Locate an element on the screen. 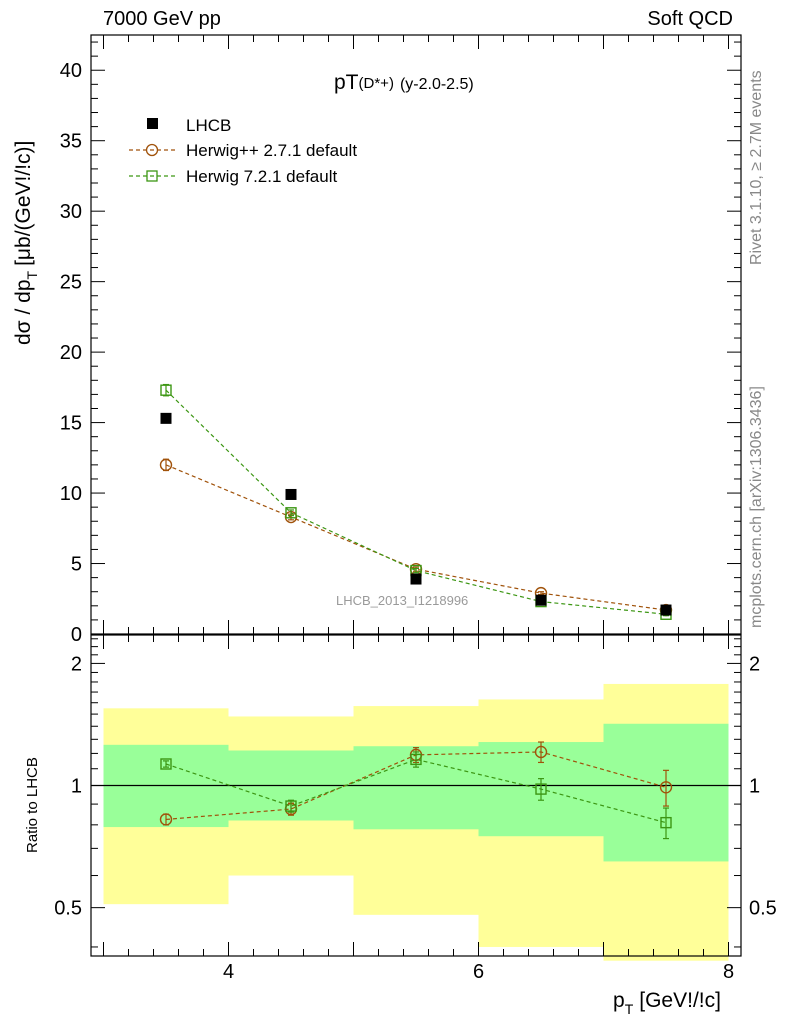 The image size is (786, 1024). legend-marker-herwigpp is located at coordinates (152, 150).